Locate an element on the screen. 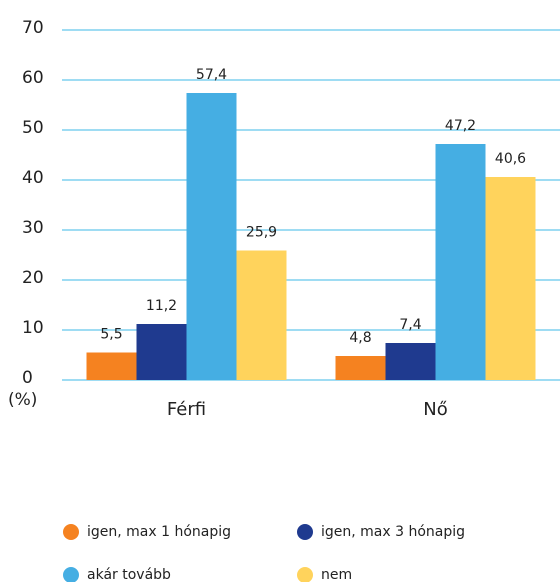  value-label: 40,6 is located at coordinates (510, 159).